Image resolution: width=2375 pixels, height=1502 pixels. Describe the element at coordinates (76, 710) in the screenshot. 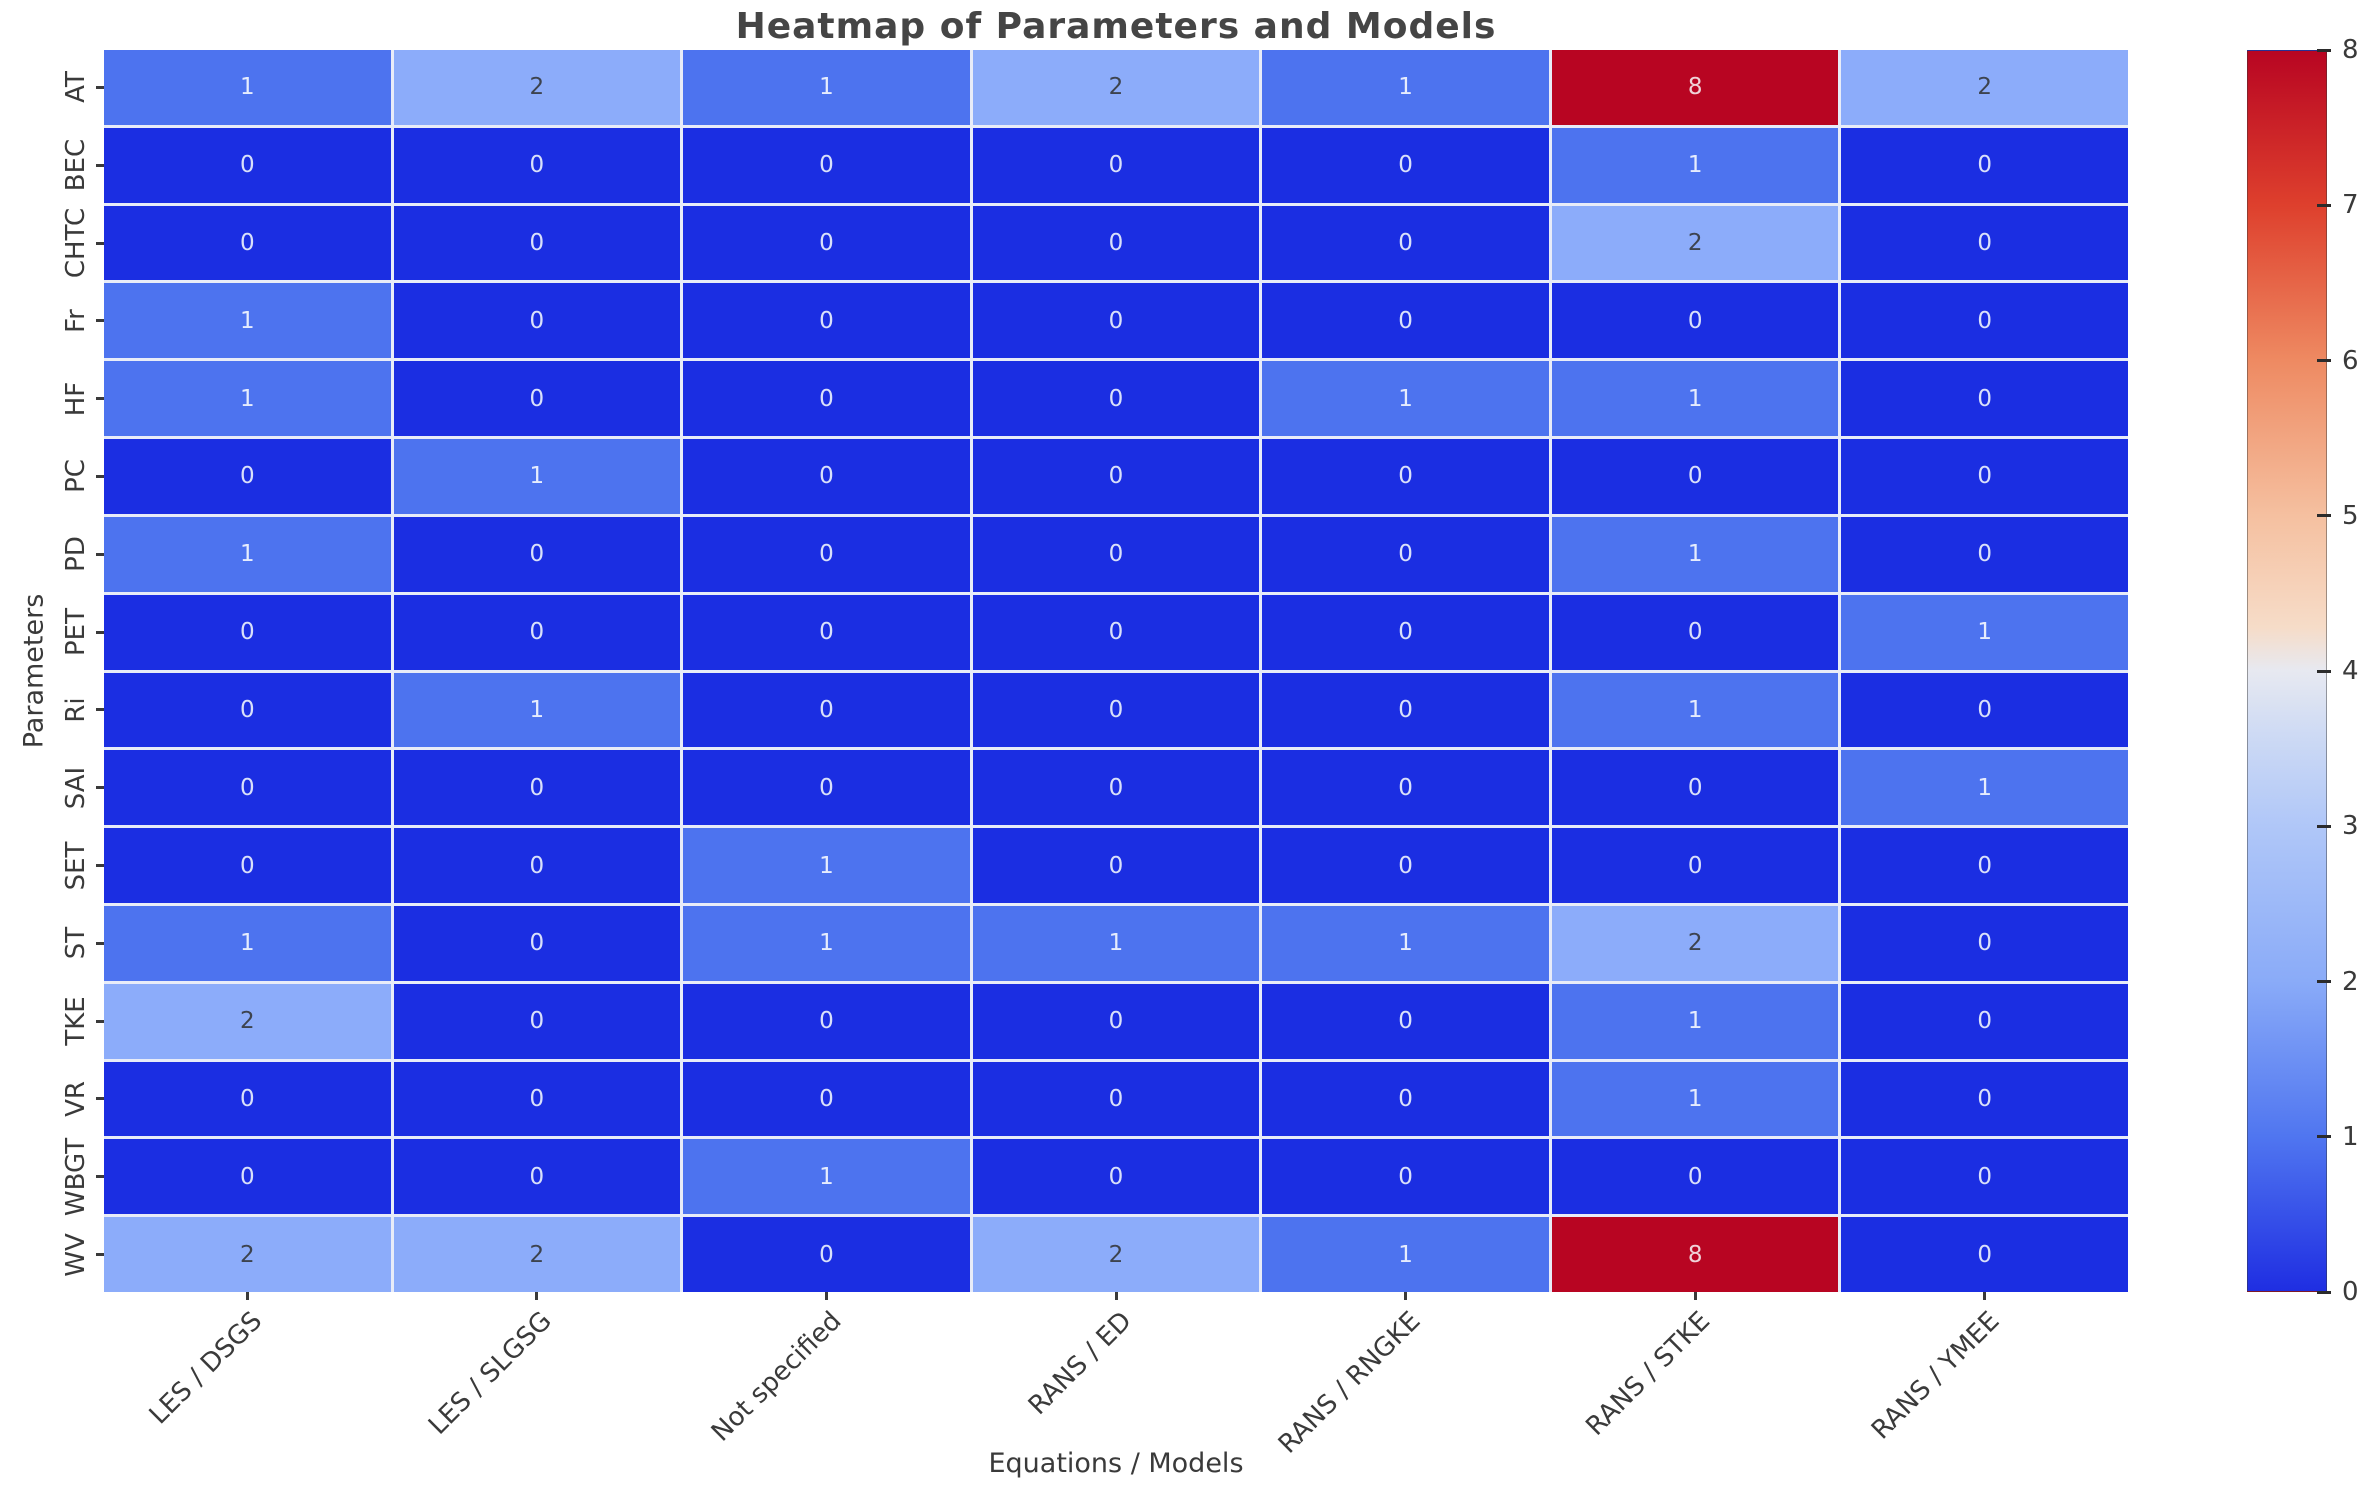

I see `y-tick-label: Ri` at that location.